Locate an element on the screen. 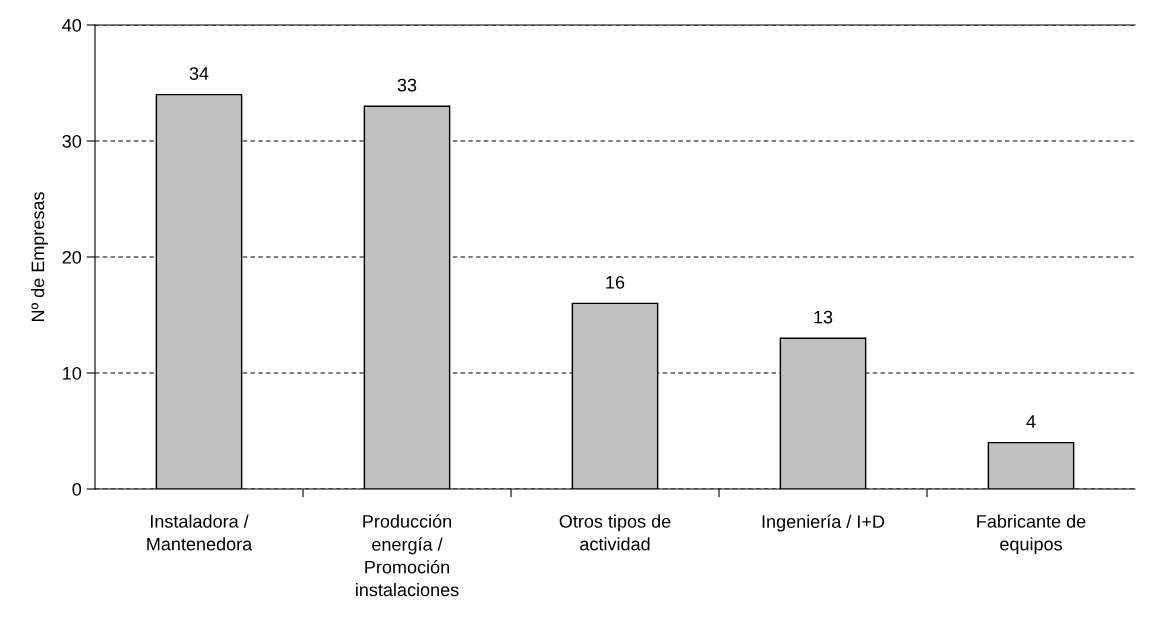 Image resolution: width=1155 pixels, height=631 pixels. x-tick-label: Fabricante de equipos is located at coordinates (1031, 534).